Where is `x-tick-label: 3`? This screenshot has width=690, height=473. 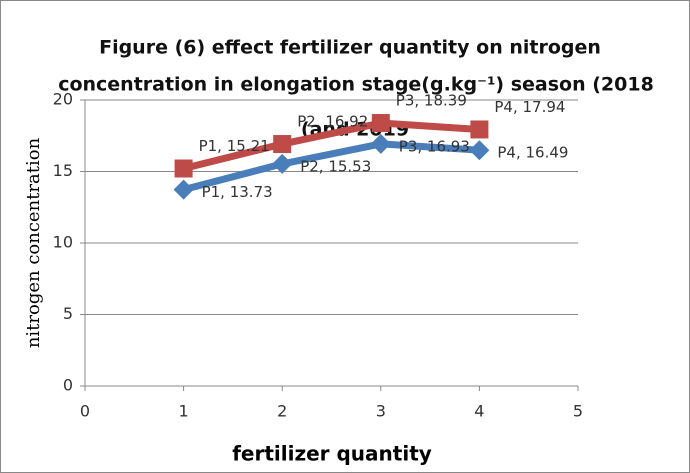 x-tick-label: 3 is located at coordinates (381, 411).